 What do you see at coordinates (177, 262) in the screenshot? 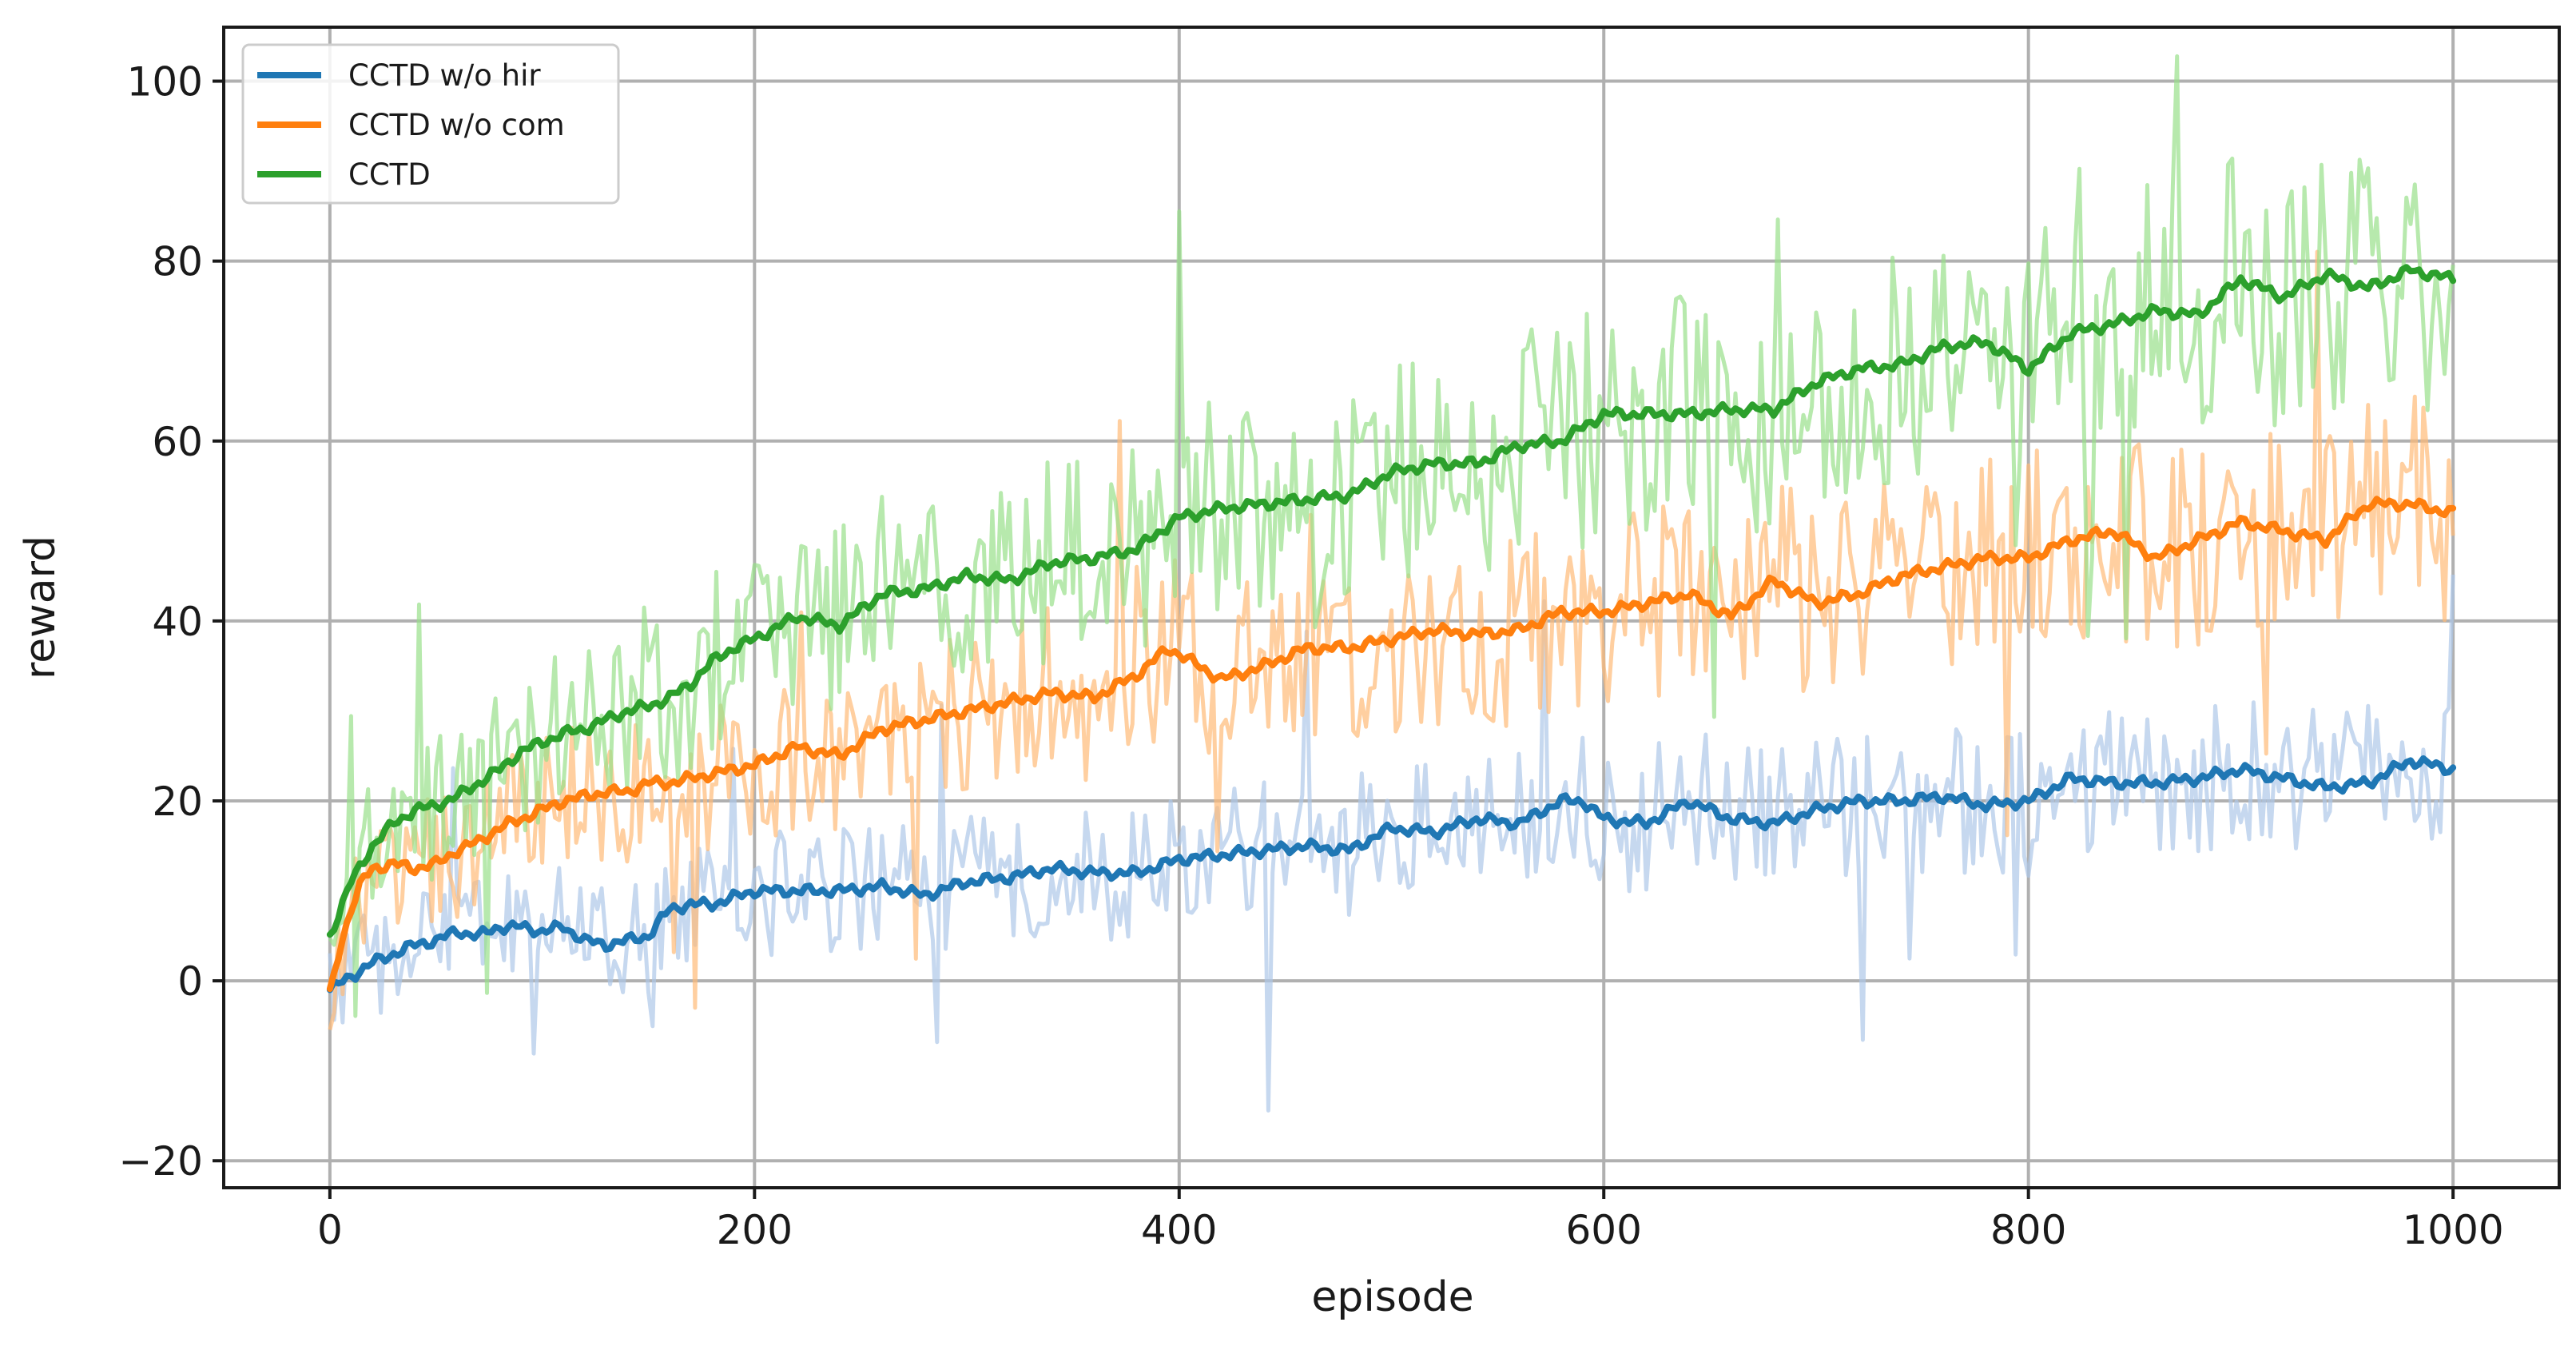
I see `y-tick-label: 80` at bounding box center [177, 262].